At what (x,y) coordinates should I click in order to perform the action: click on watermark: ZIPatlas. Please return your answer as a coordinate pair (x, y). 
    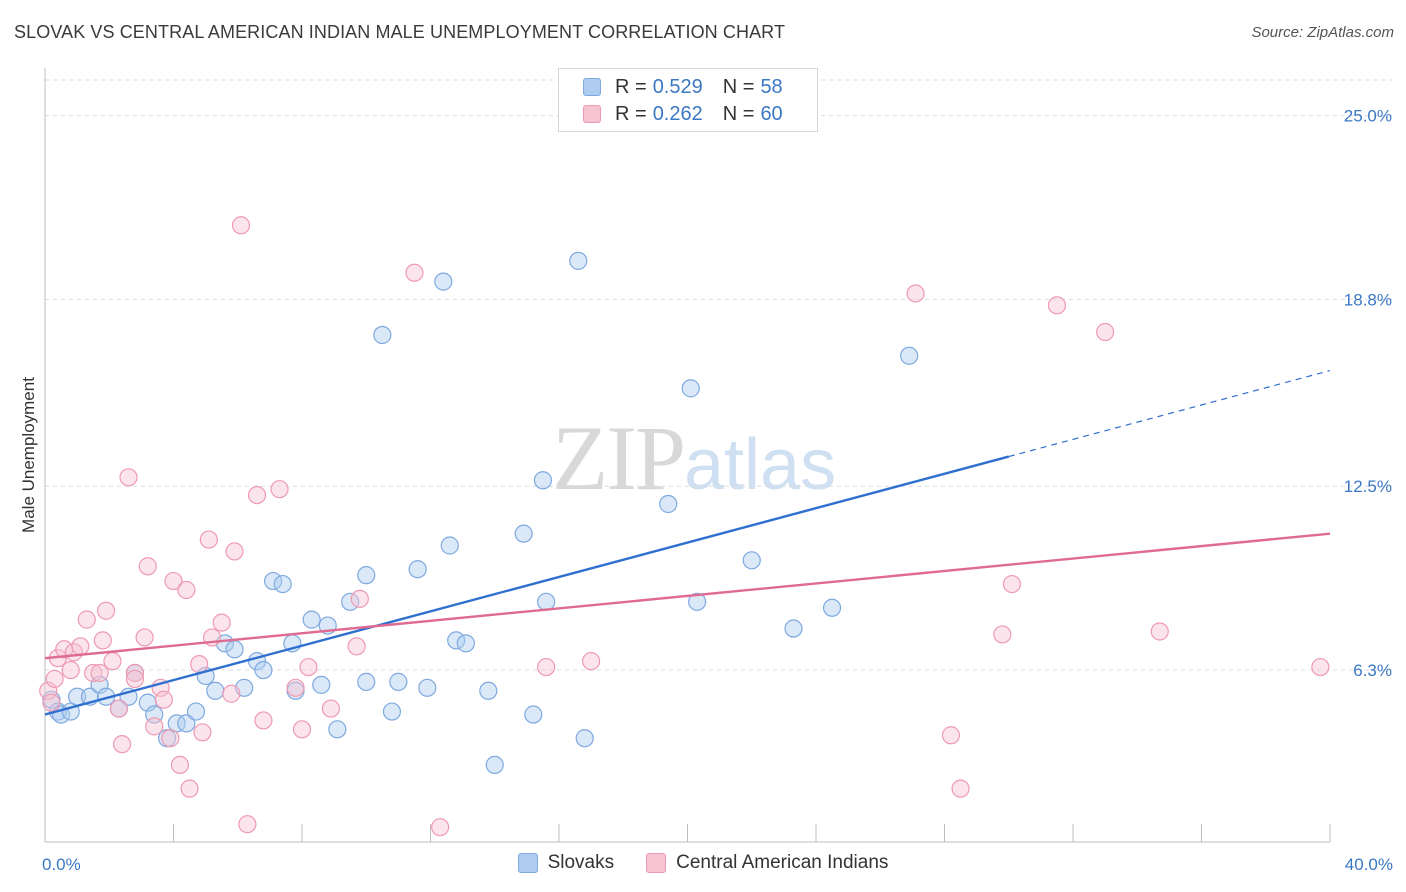
    Looking at the image, I should click on (694, 458).